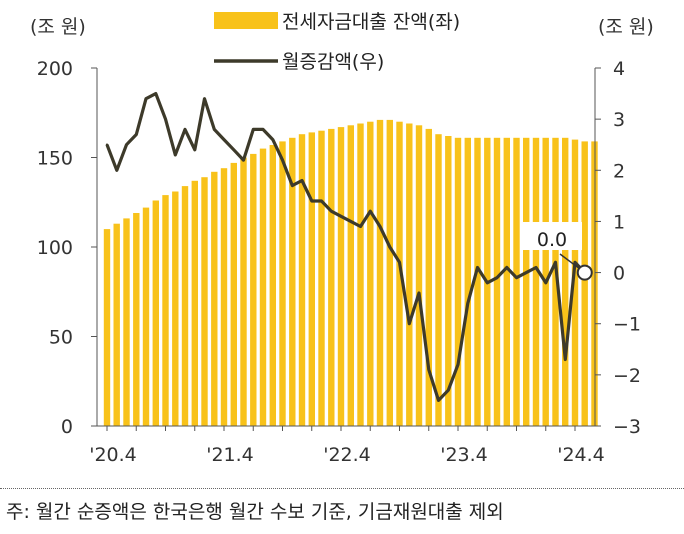 The height and width of the screenshot is (534, 684). What do you see at coordinates (230, 455) in the screenshot?
I see `x-tick-label: '21.4` at bounding box center [230, 455].